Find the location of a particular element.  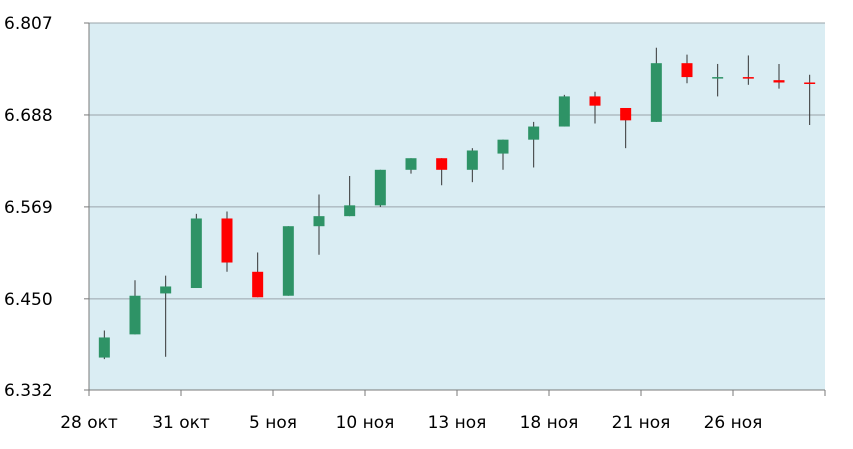

x-tick-label: 13 ноя is located at coordinates (457, 423).